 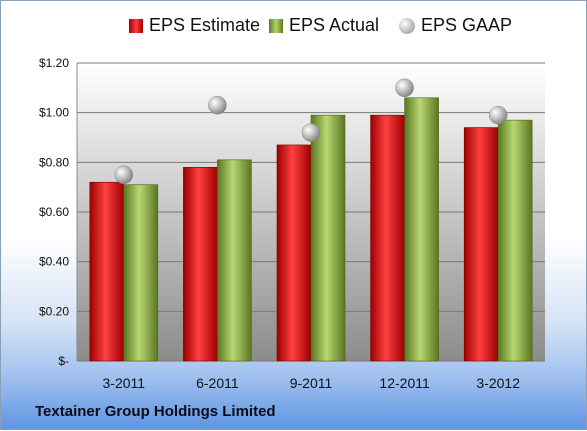 I want to click on legend-label-estimate: EPS Estimate, so click(x=205, y=25).